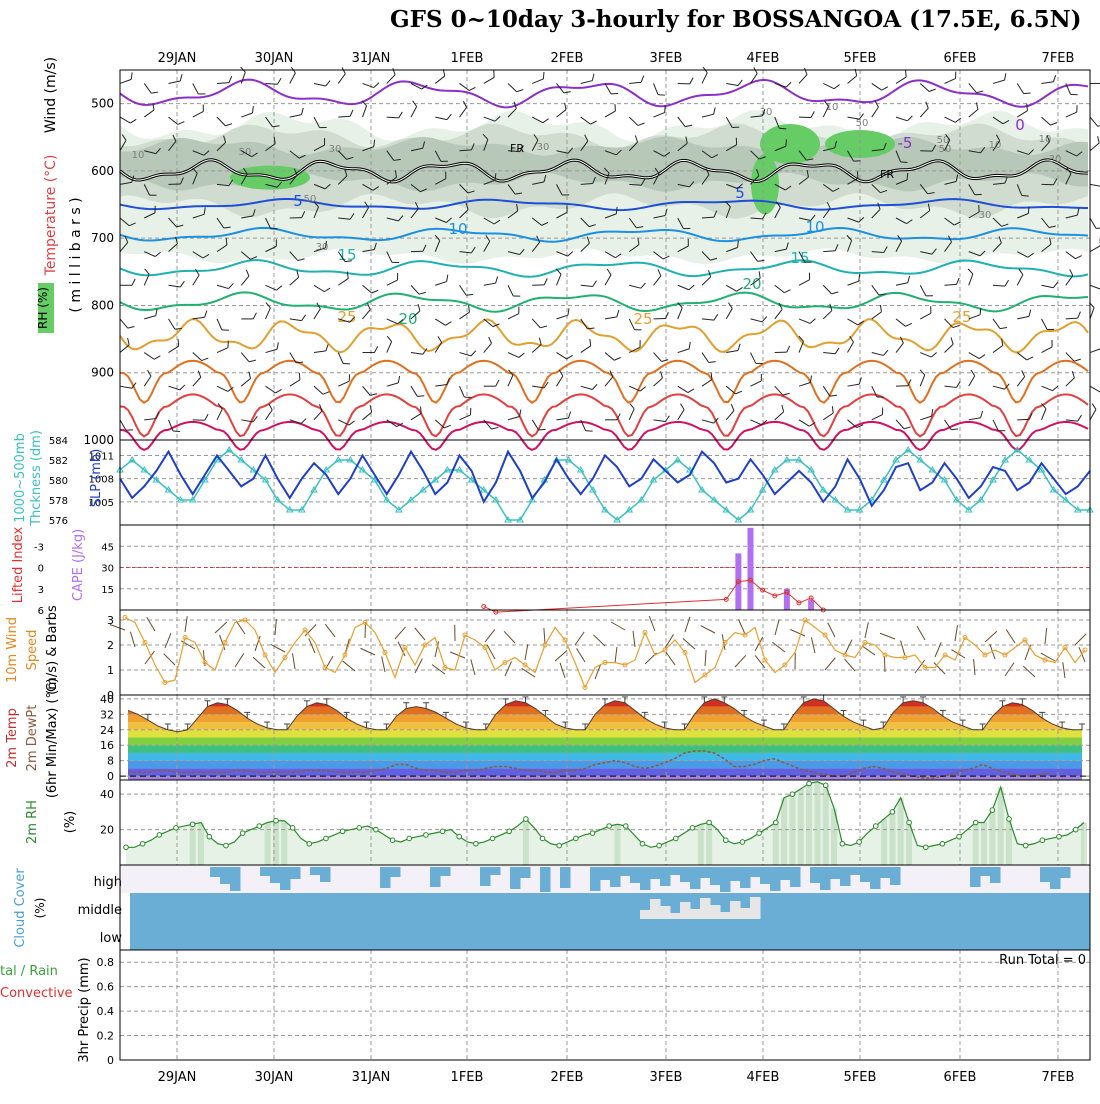 The image size is (1100, 1104). What do you see at coordinates (605, 772) in the screenshot?
I see `temp-band` at bounding box center [605, 772].